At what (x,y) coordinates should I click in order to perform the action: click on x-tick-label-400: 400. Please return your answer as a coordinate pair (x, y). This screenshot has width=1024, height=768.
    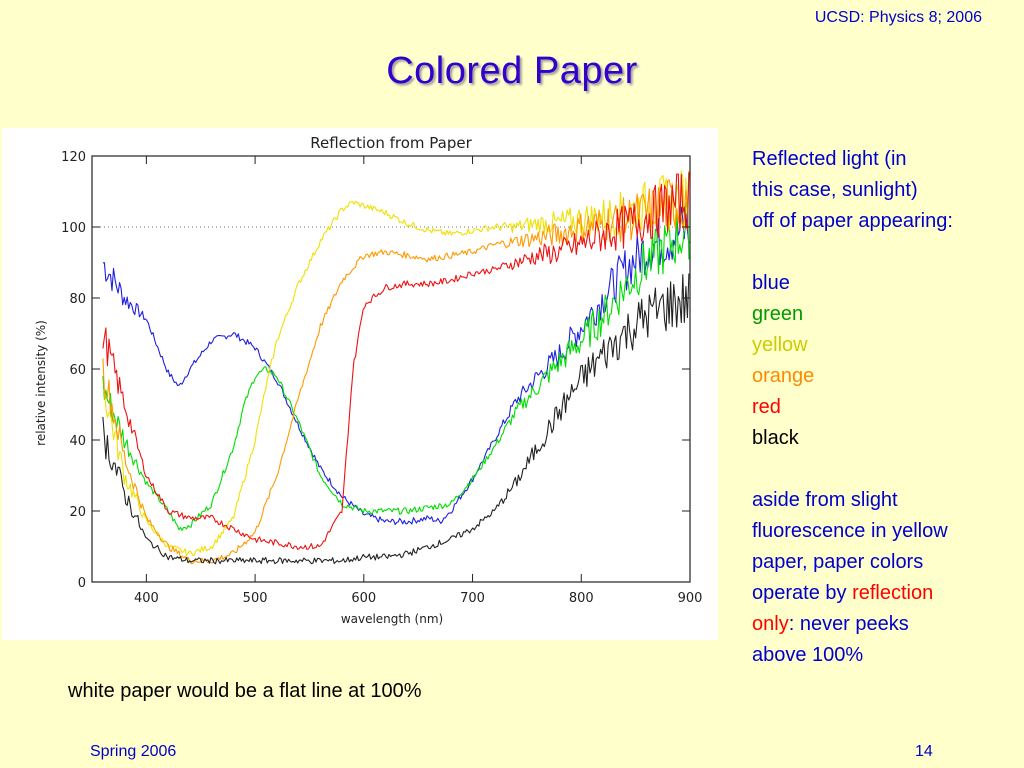
    Looking at the image, I should click on (146, 598).